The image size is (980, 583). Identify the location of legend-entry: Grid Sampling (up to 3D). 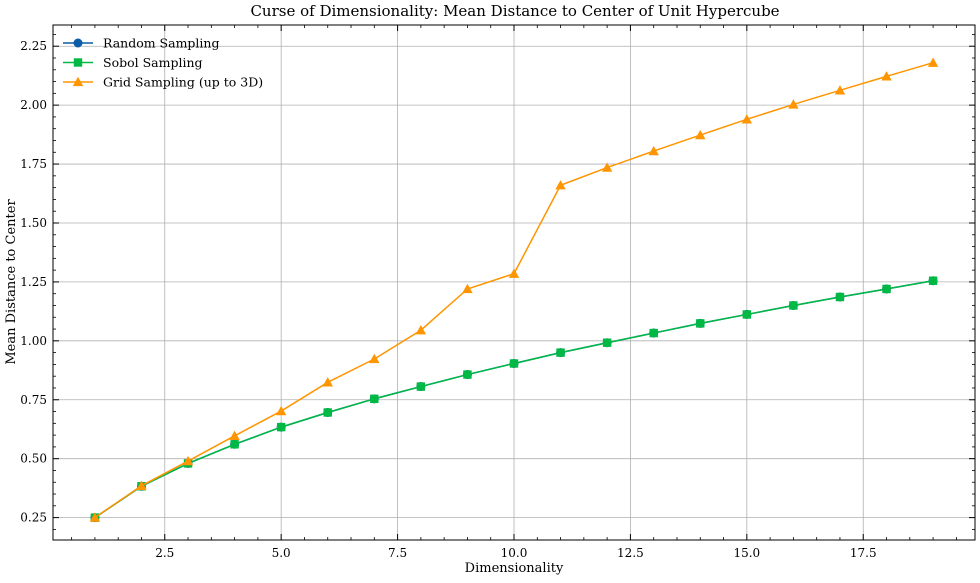
(163, 82).